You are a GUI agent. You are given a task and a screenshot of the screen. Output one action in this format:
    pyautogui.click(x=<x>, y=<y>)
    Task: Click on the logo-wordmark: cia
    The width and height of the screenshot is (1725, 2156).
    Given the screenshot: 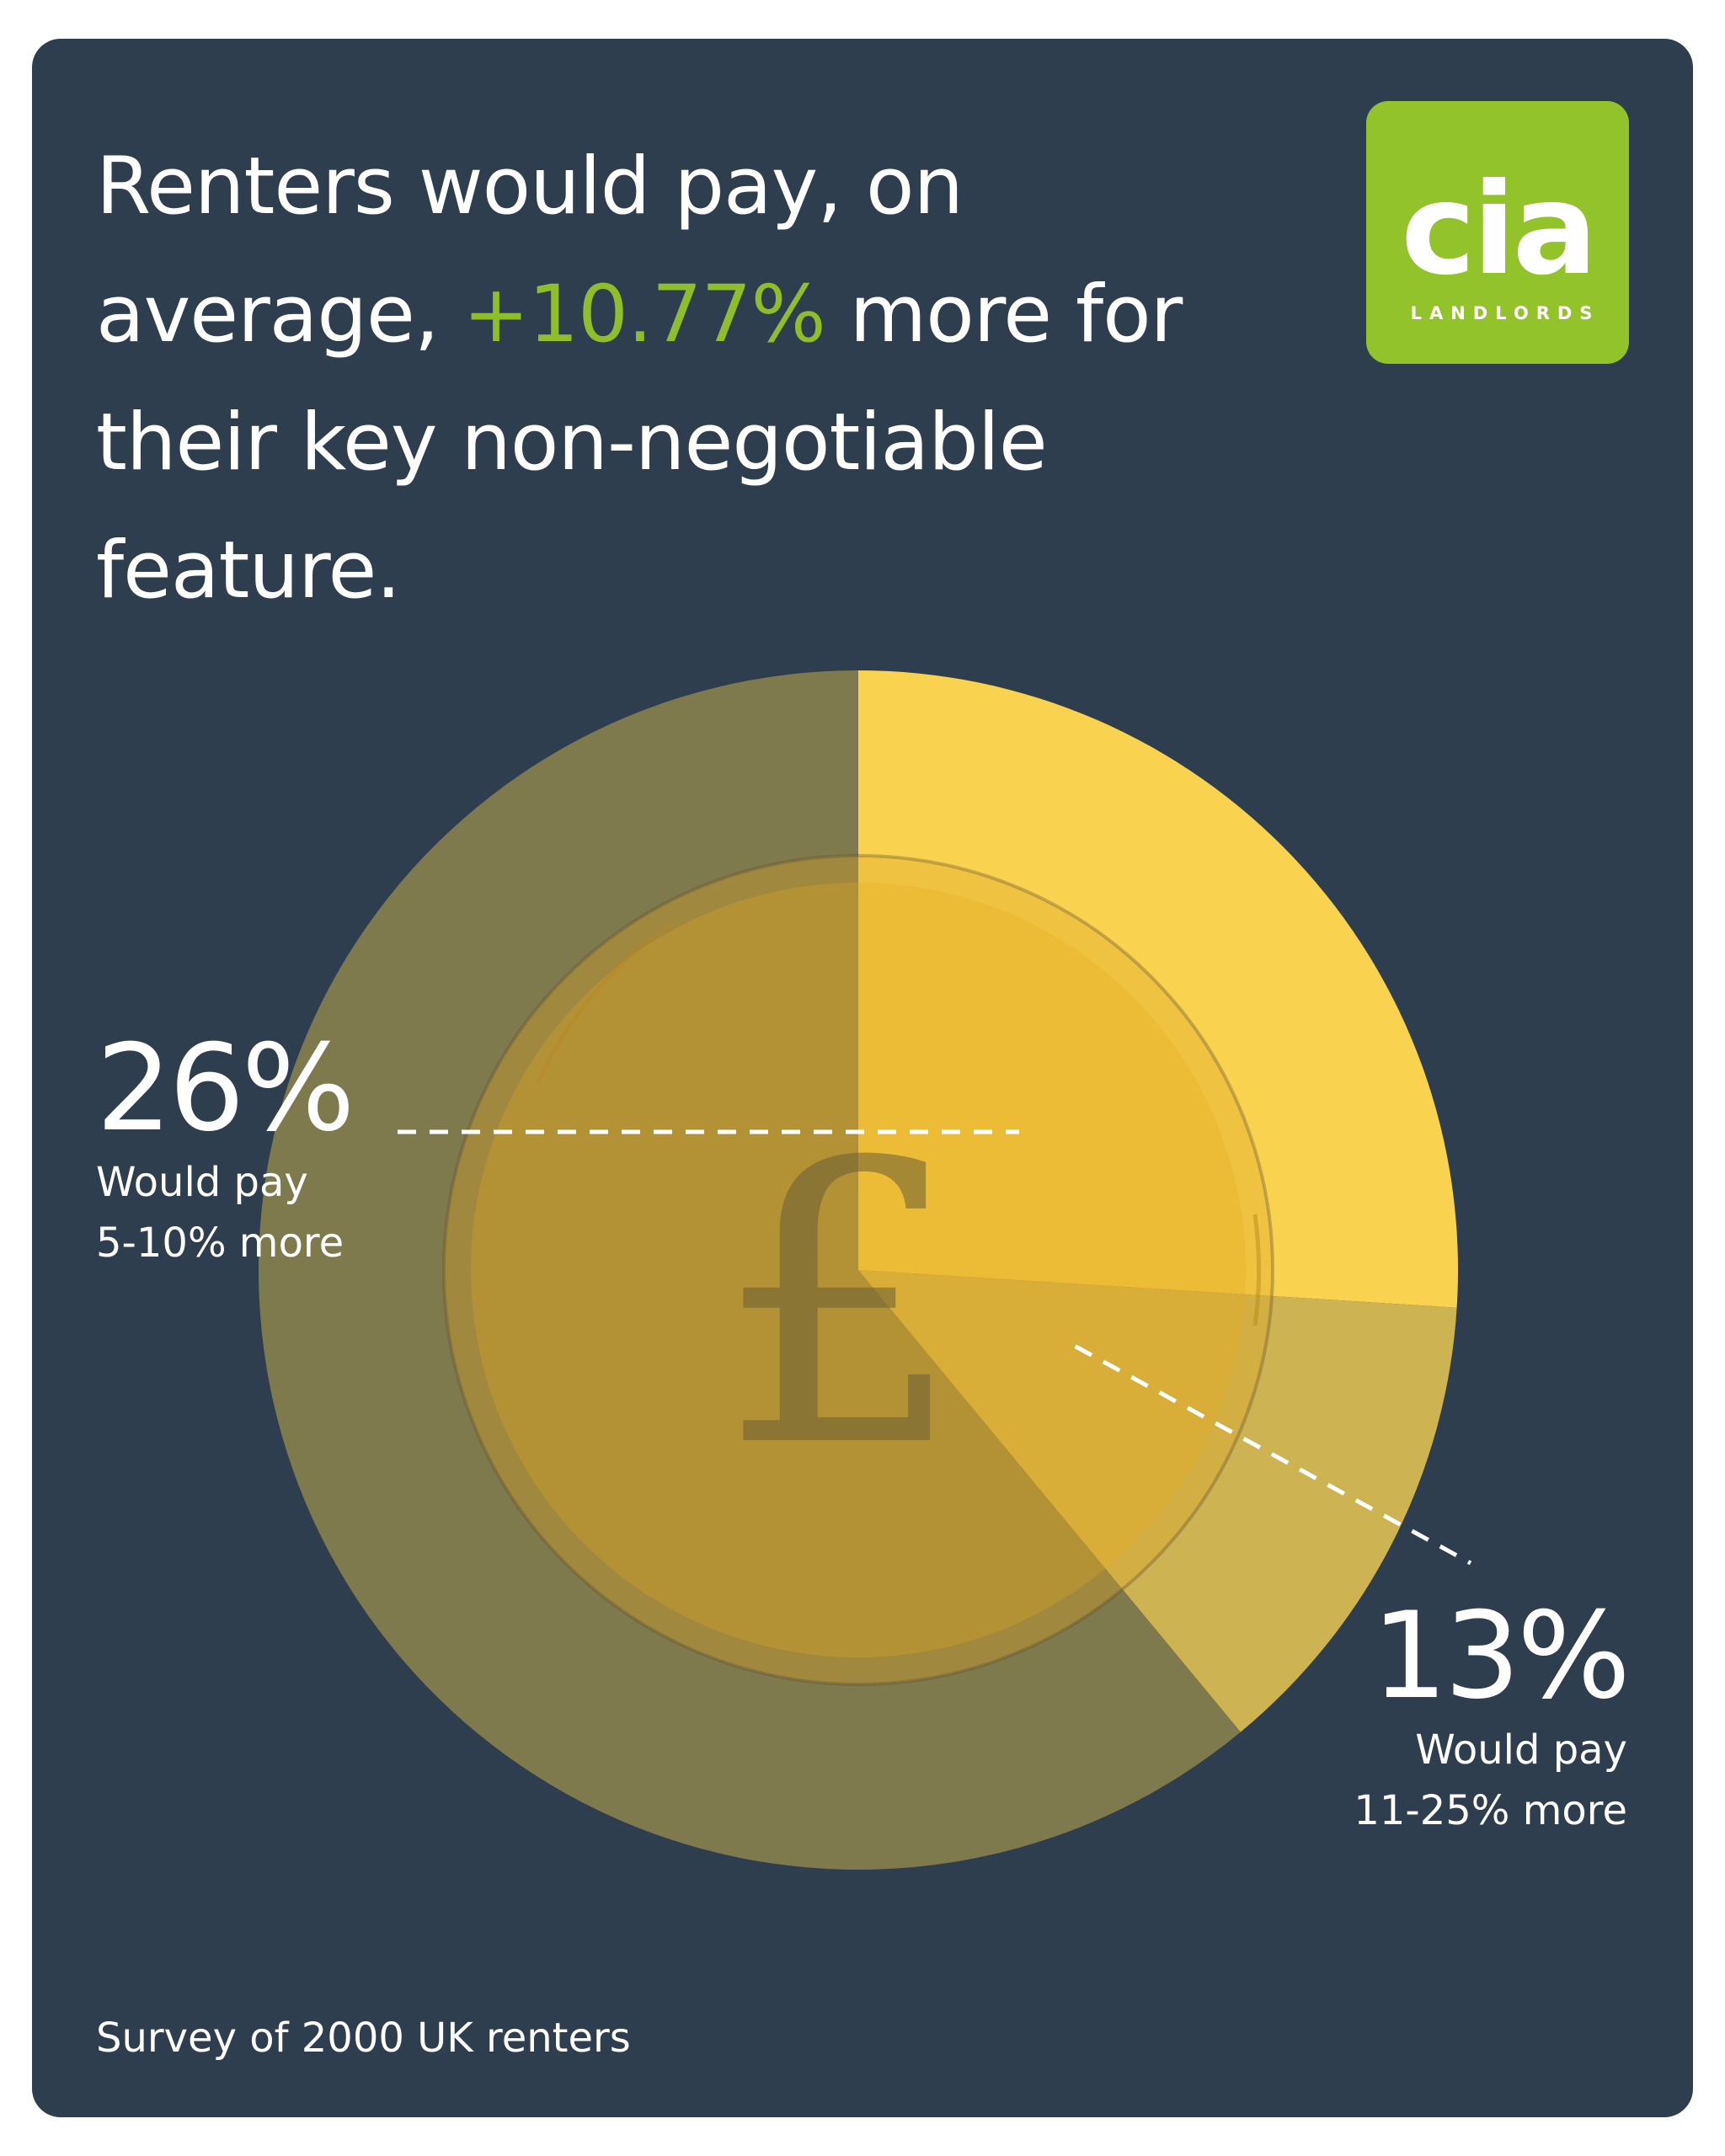 What is the action you would take?
    pyautogui.click(x=1499, y=230)
    